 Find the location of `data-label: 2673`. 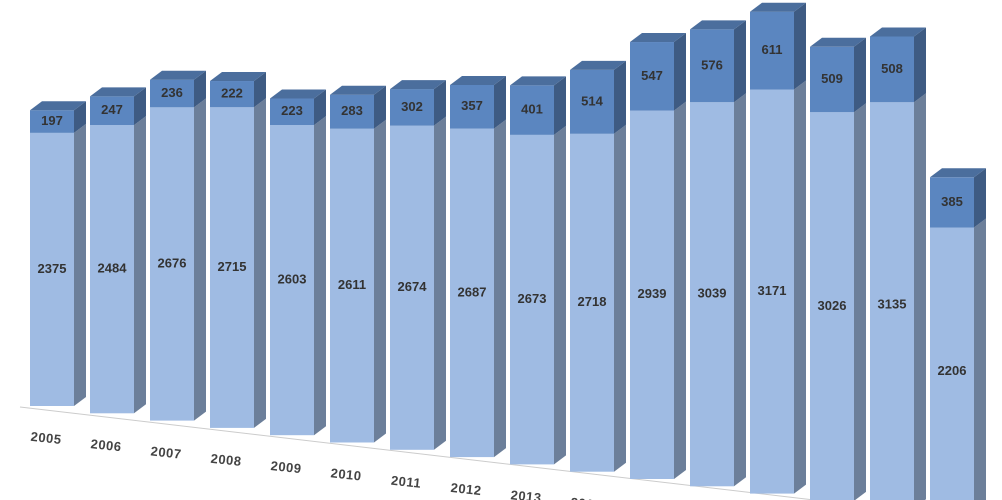

data-label: 2673 is located at coordinates (532, 298).